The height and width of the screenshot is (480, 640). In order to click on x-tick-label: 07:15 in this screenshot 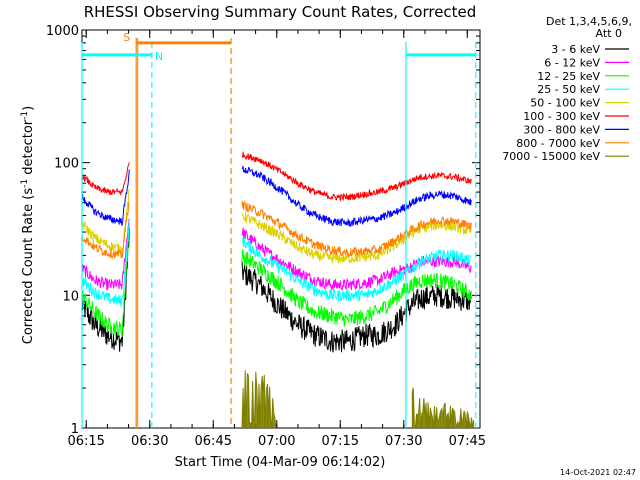, I will do `click(340, 441)`.